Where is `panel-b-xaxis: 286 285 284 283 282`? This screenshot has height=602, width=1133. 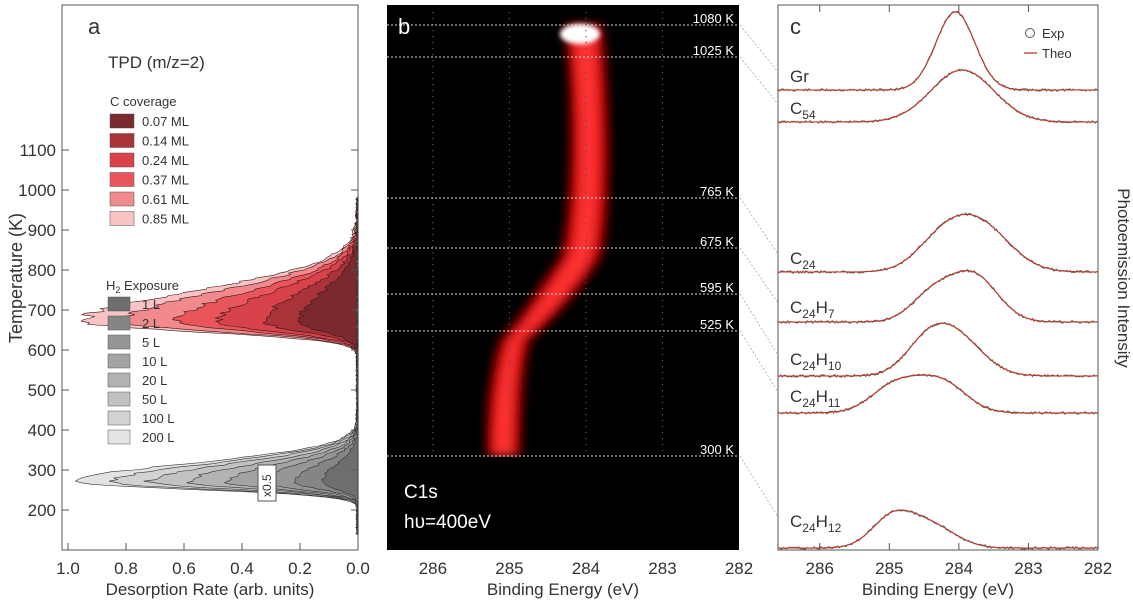 panel-b-xaxis: 286 285 284 283 282 is located at coordinates (586, 568).